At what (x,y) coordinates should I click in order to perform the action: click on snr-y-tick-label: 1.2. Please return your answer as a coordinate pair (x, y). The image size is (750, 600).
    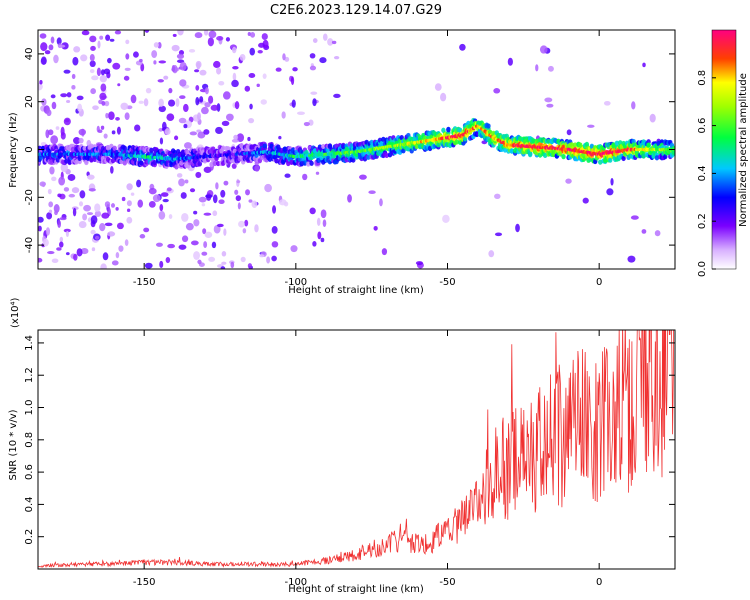
    Looking at the image, I should click on (29, 375).